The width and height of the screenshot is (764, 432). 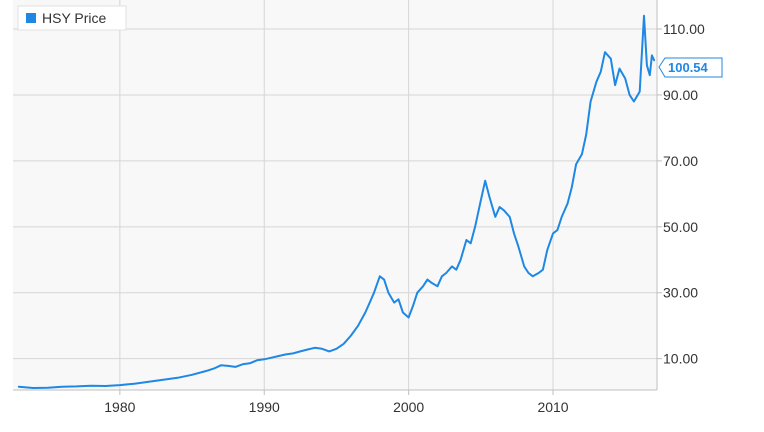 I want to click on legend: HSY Price, so click(x=72, y=18).